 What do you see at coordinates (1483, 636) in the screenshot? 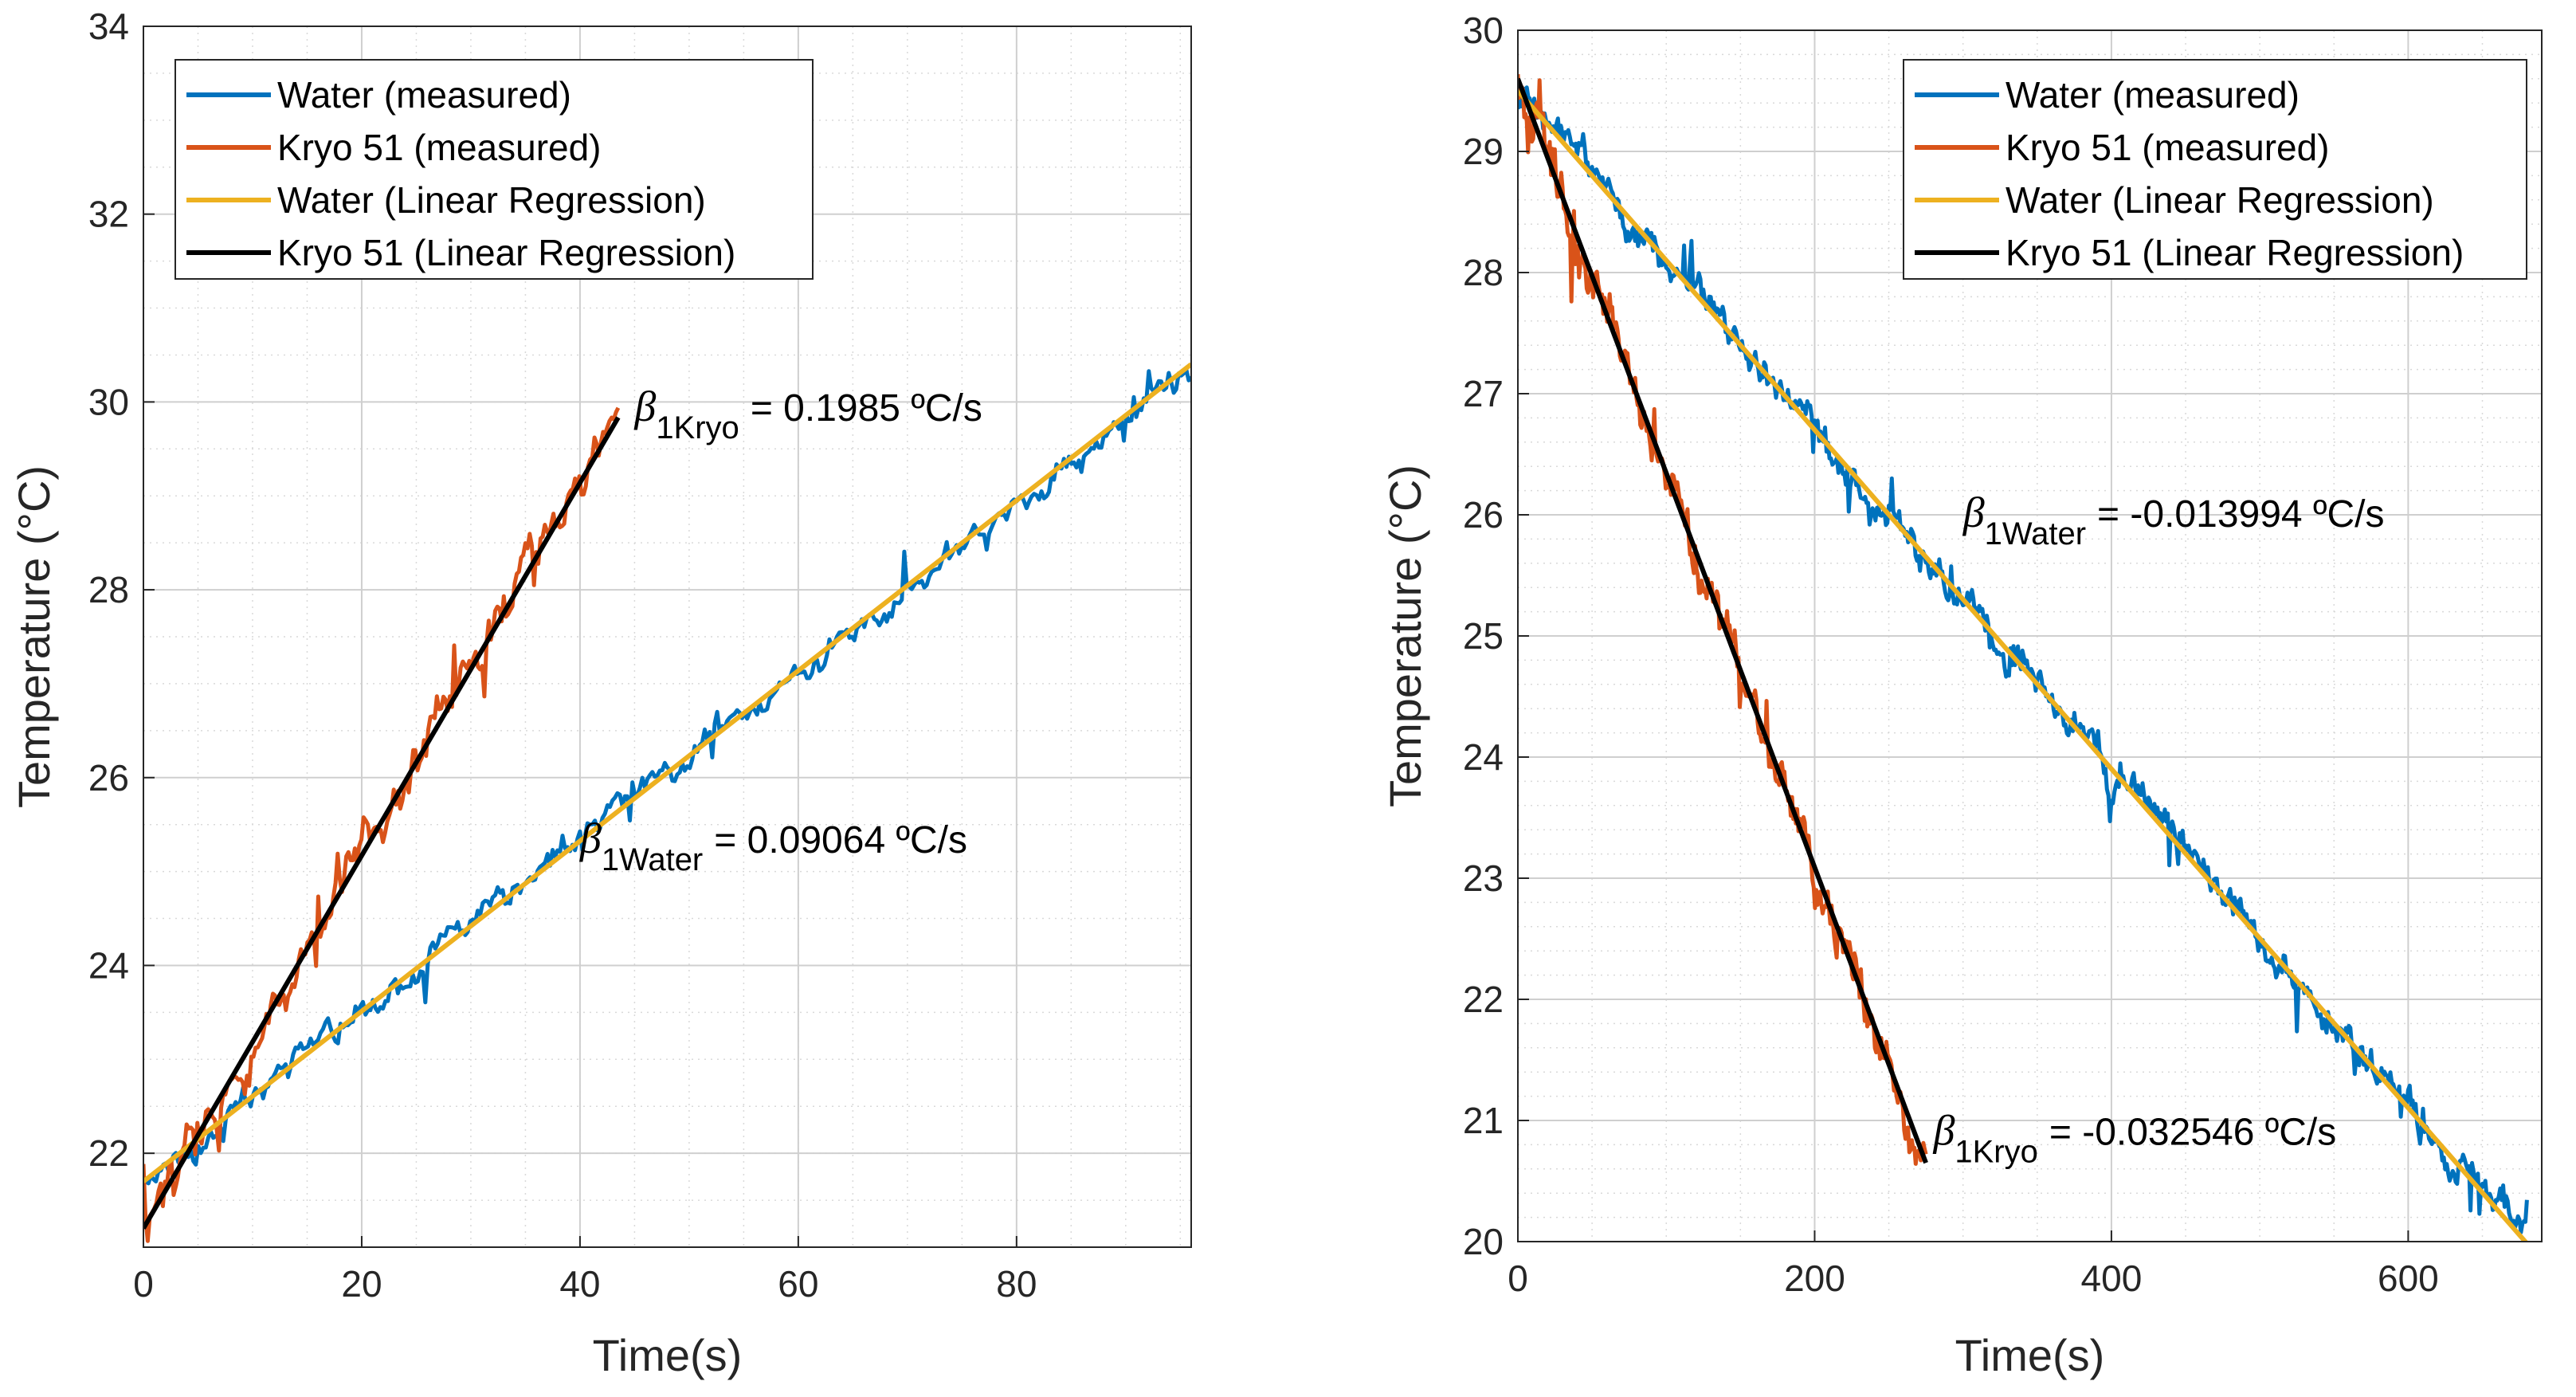
I see `right-y-tick-label: 25` at bounding box center [1483, 636].